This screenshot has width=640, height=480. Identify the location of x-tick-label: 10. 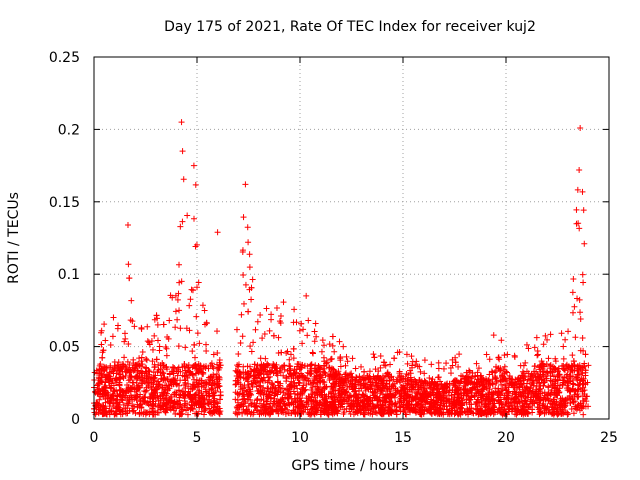
(300, 438).